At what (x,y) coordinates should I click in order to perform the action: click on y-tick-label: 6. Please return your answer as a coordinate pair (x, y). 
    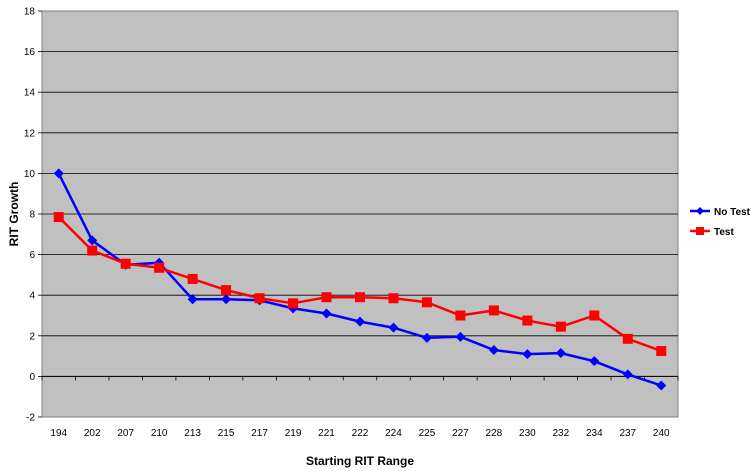
    Looking at the image, I should click on (32, 255).